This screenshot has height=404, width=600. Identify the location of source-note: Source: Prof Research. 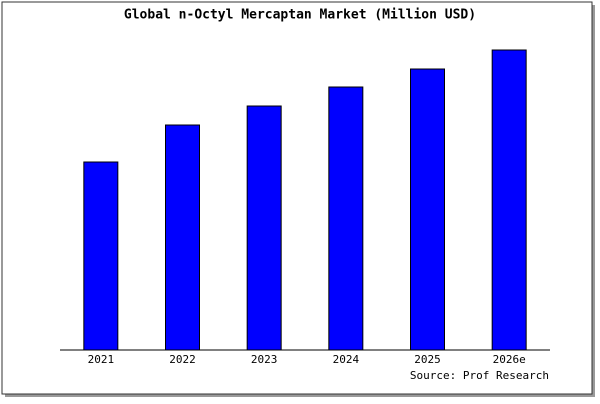
(479, 375).